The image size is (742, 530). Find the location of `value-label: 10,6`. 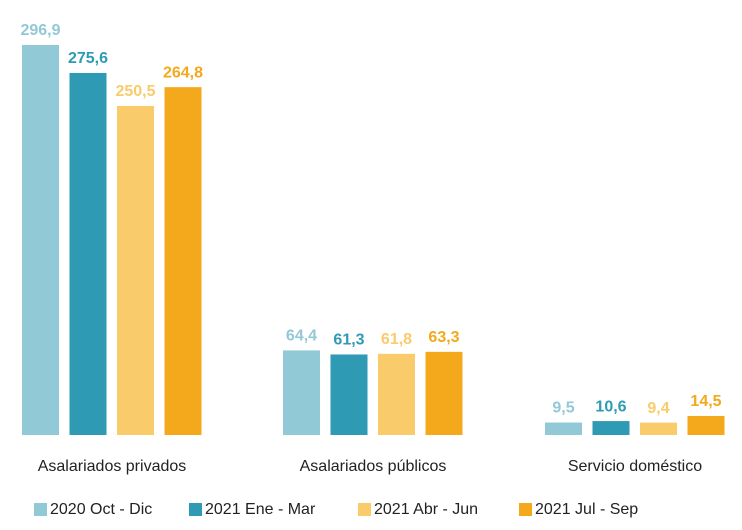

value-label: 10,6 is located at coordinates (610, 406).